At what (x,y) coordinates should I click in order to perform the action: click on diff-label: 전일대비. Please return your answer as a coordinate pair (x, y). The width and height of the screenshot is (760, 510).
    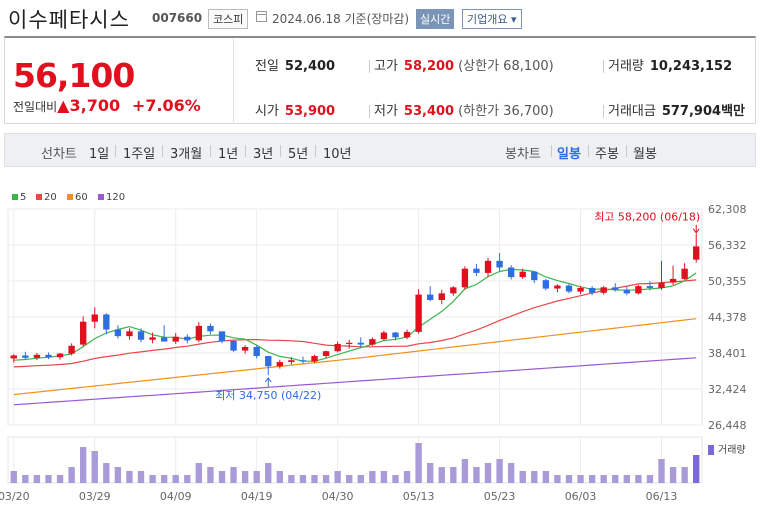
    Looking at the image, I should click on (35, 107).